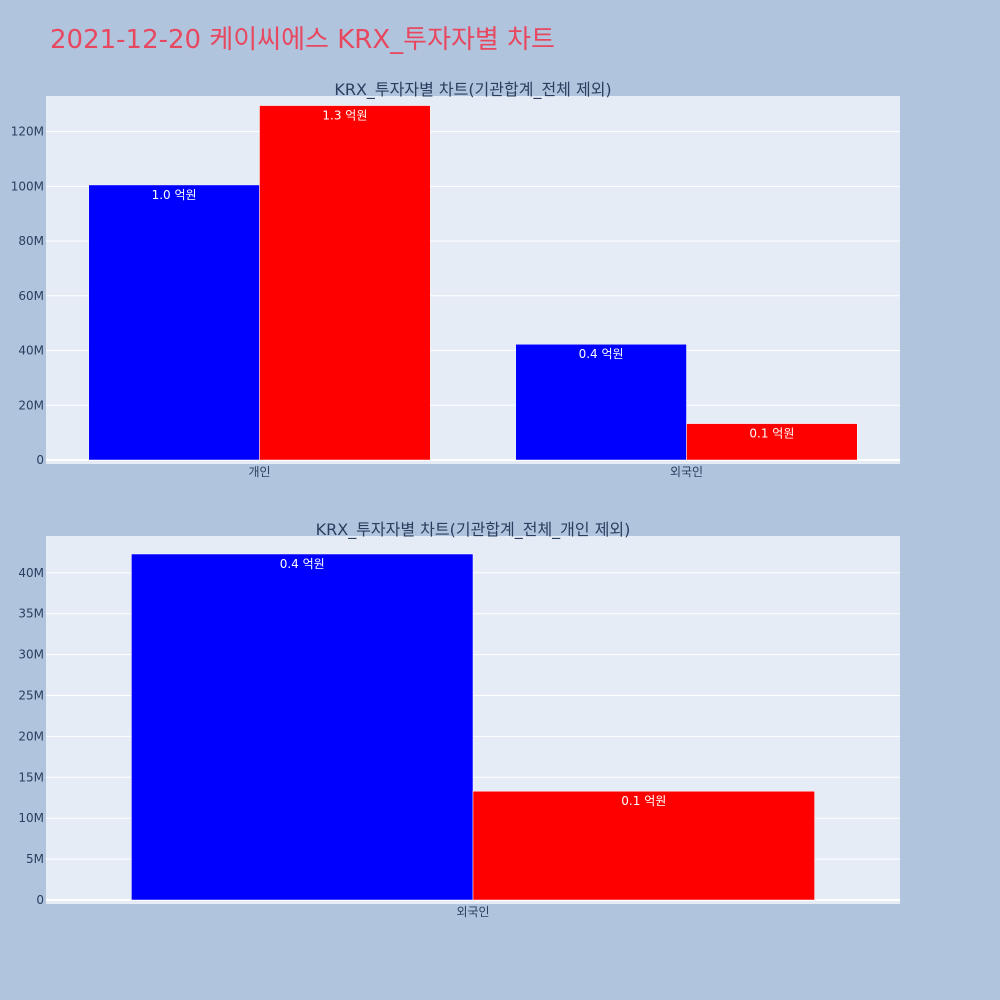 Image resolution: width=1000 pixels, height=1000 pixels. I want to click on y-tick-label: 10M, so click(31, 818).